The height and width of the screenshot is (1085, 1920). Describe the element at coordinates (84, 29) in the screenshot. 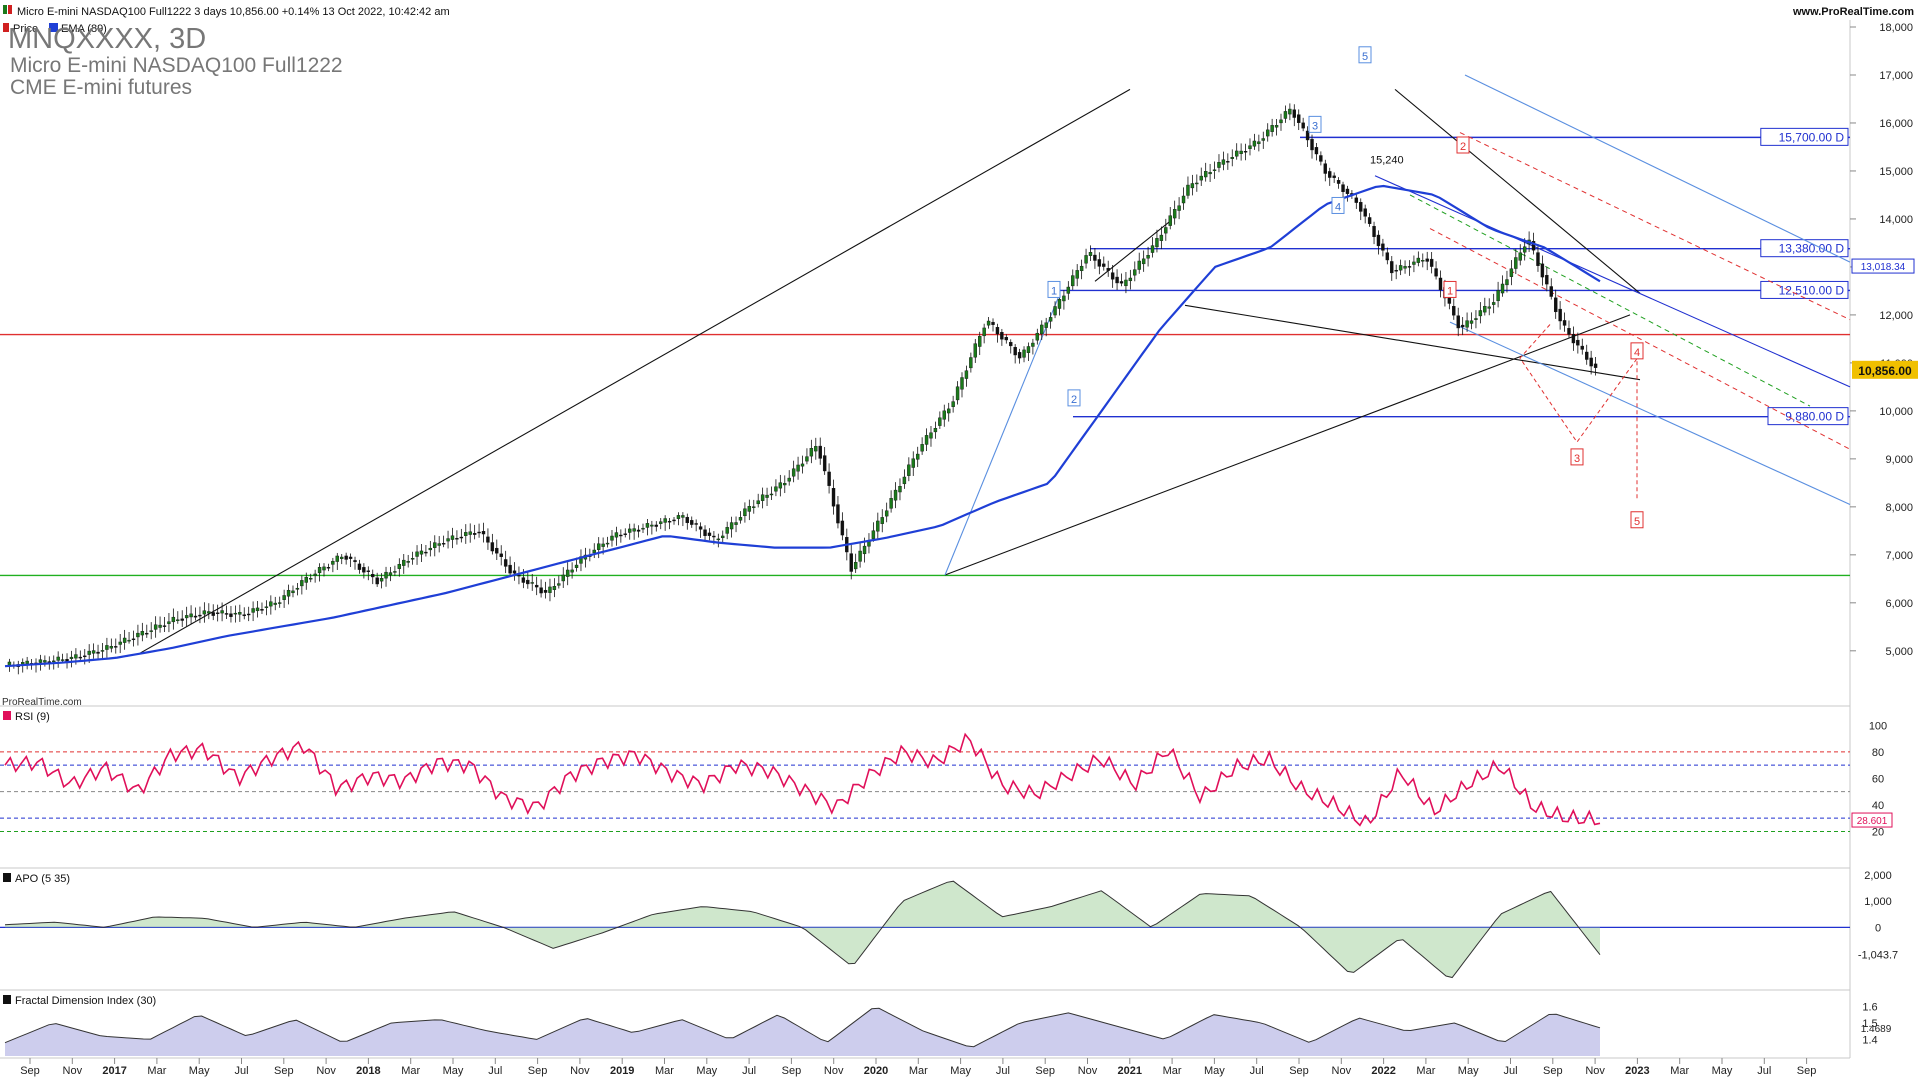

I see `legend-ema: EMA (89)` at that location.